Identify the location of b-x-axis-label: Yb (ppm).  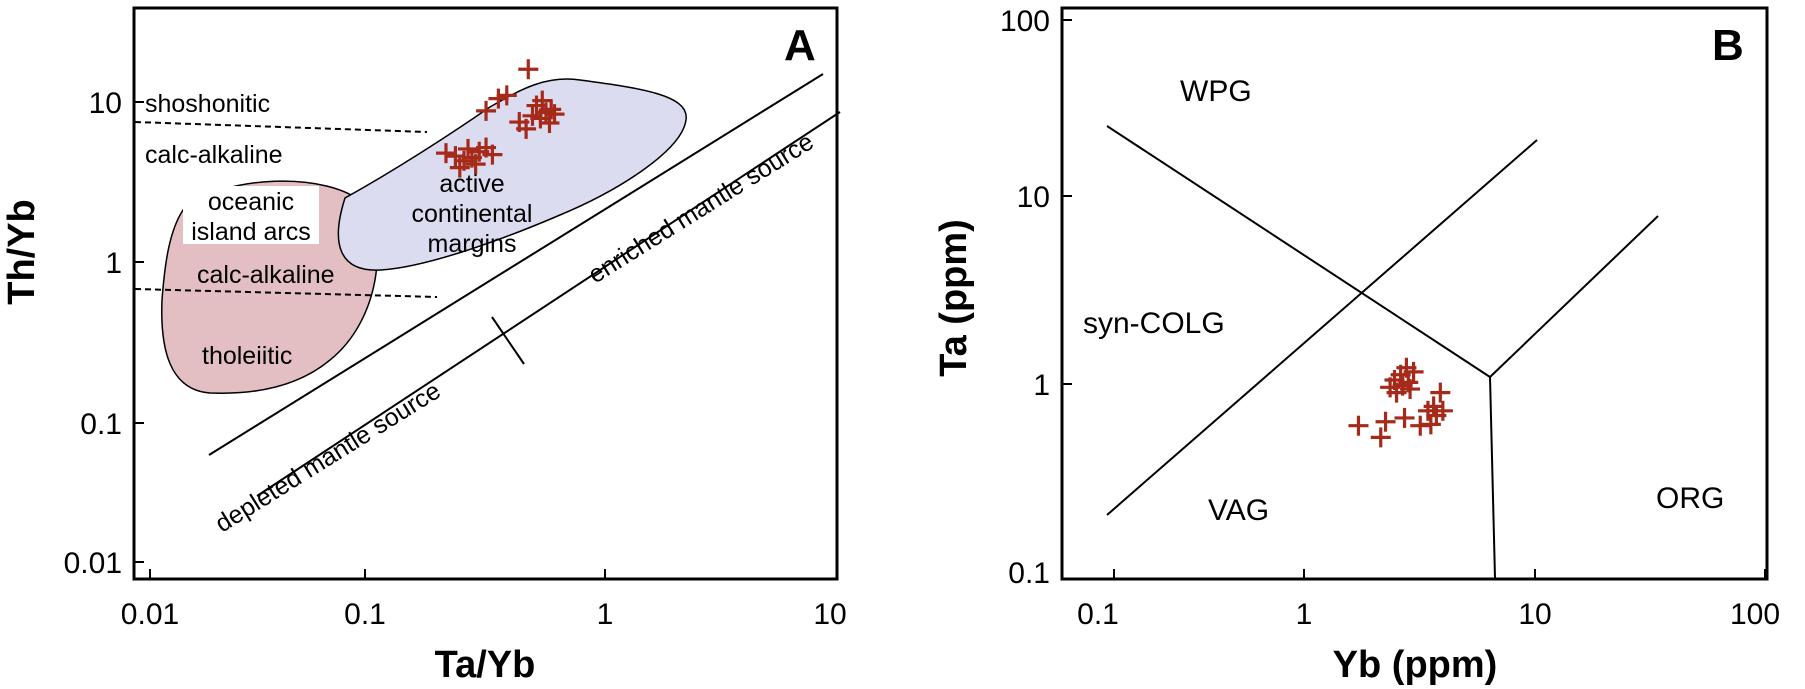
(1415, 665).